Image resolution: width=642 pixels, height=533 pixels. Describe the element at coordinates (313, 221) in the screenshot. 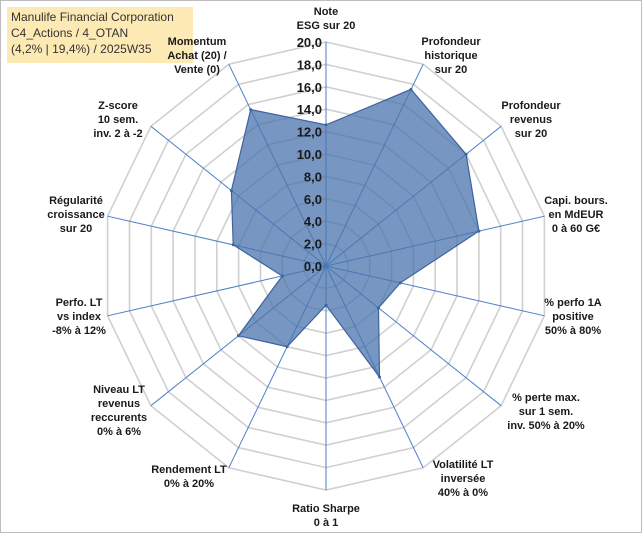

I see `tick-label-2: 4,0` at that location.